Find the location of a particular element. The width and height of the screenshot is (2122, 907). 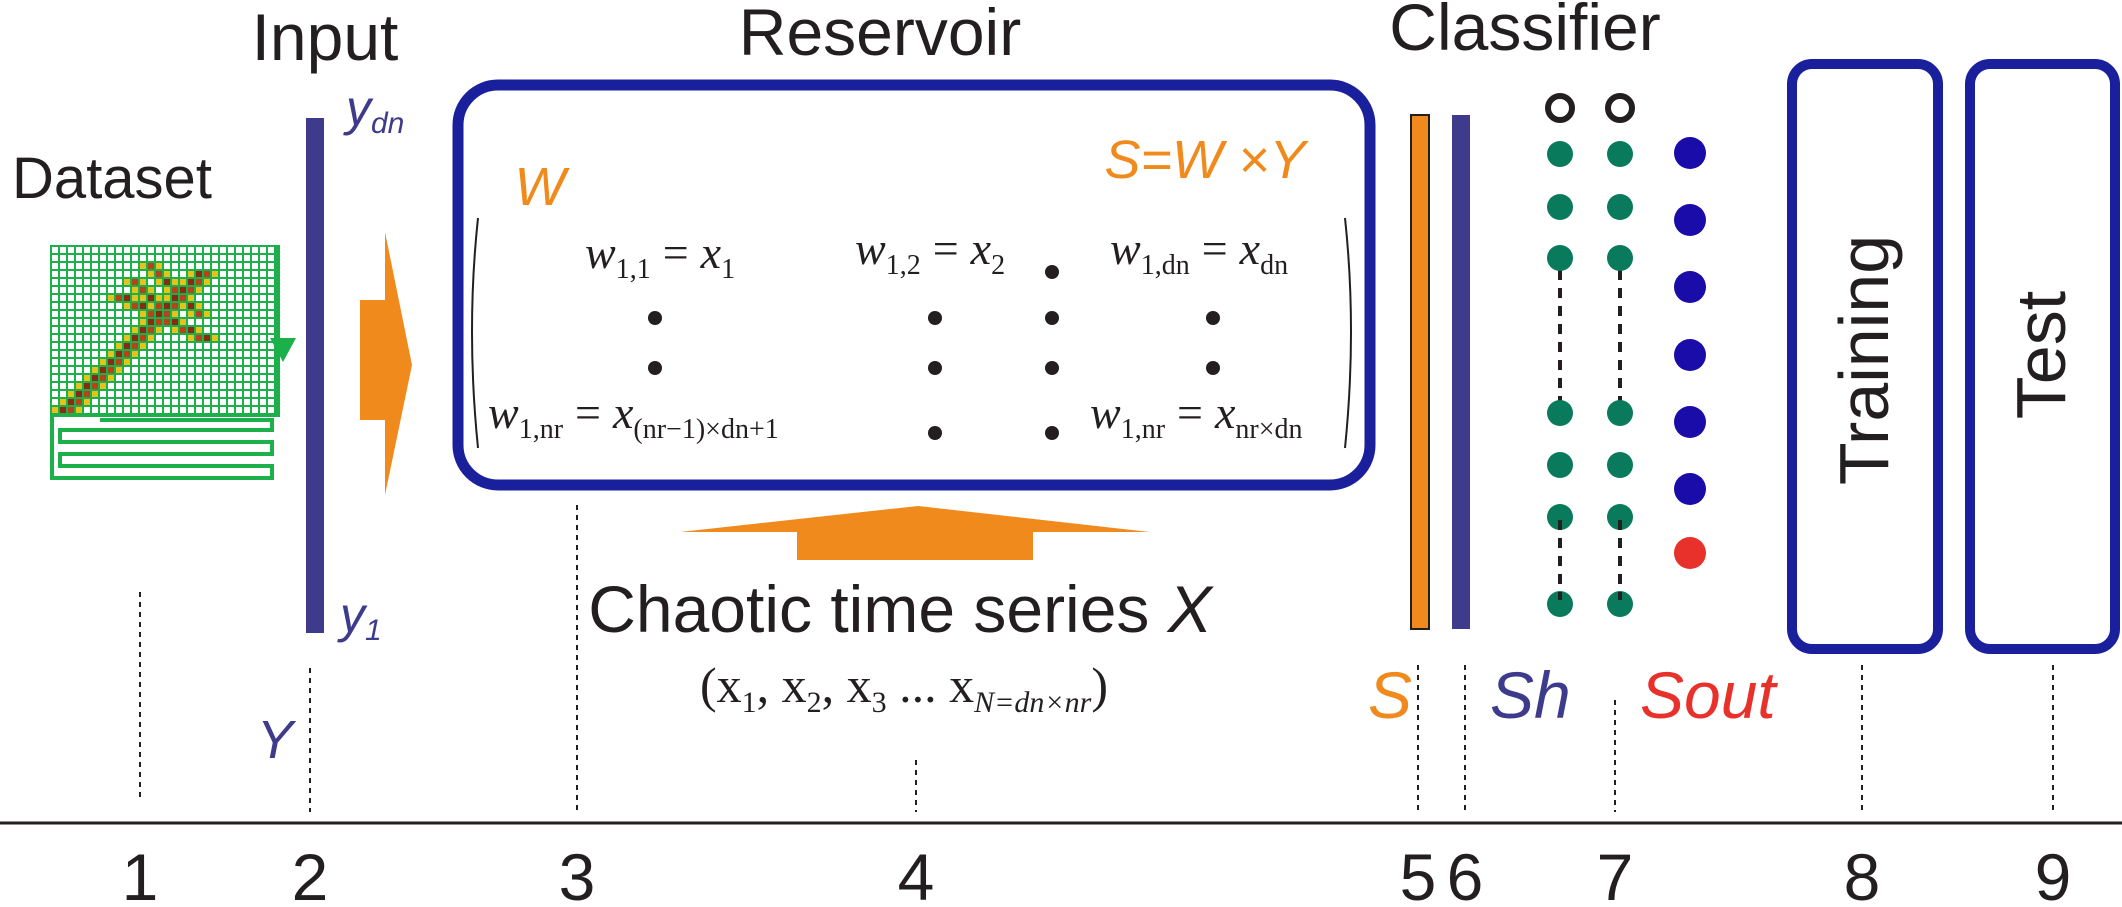

matrix-ellipsis-dots is located at coordinates (934, 352).